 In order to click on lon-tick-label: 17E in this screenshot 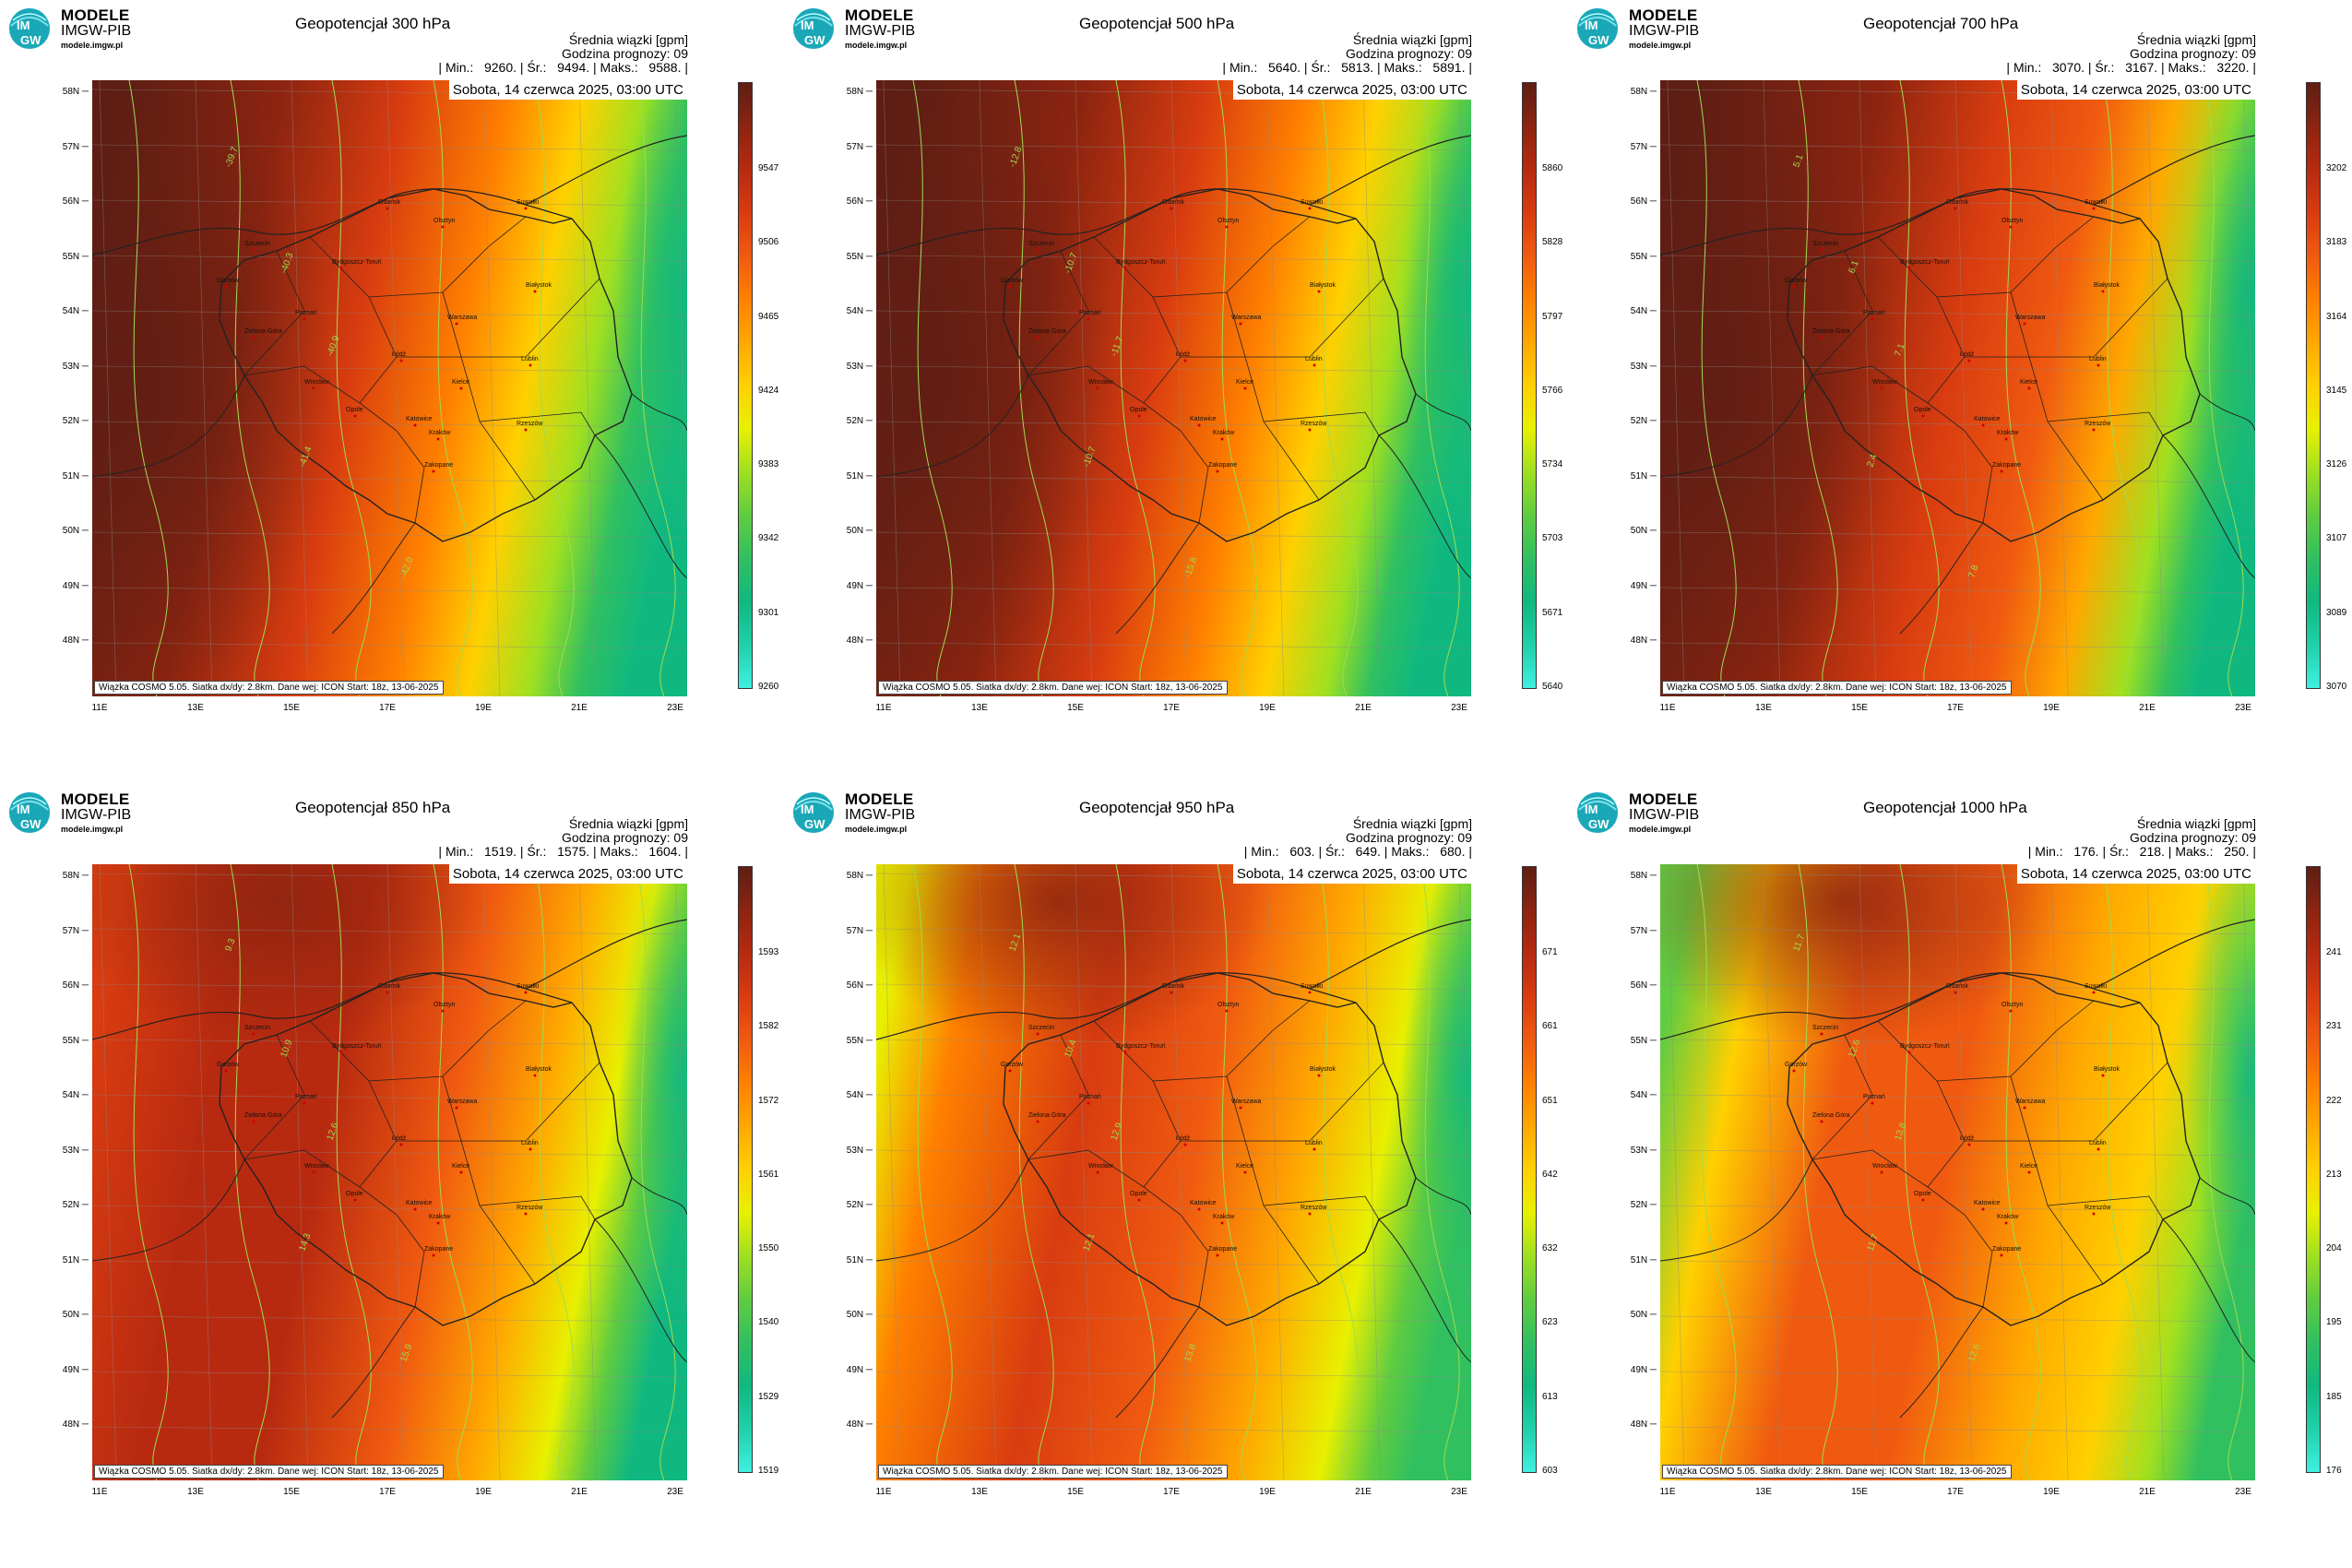, I will do `click(1955, 1492)`.